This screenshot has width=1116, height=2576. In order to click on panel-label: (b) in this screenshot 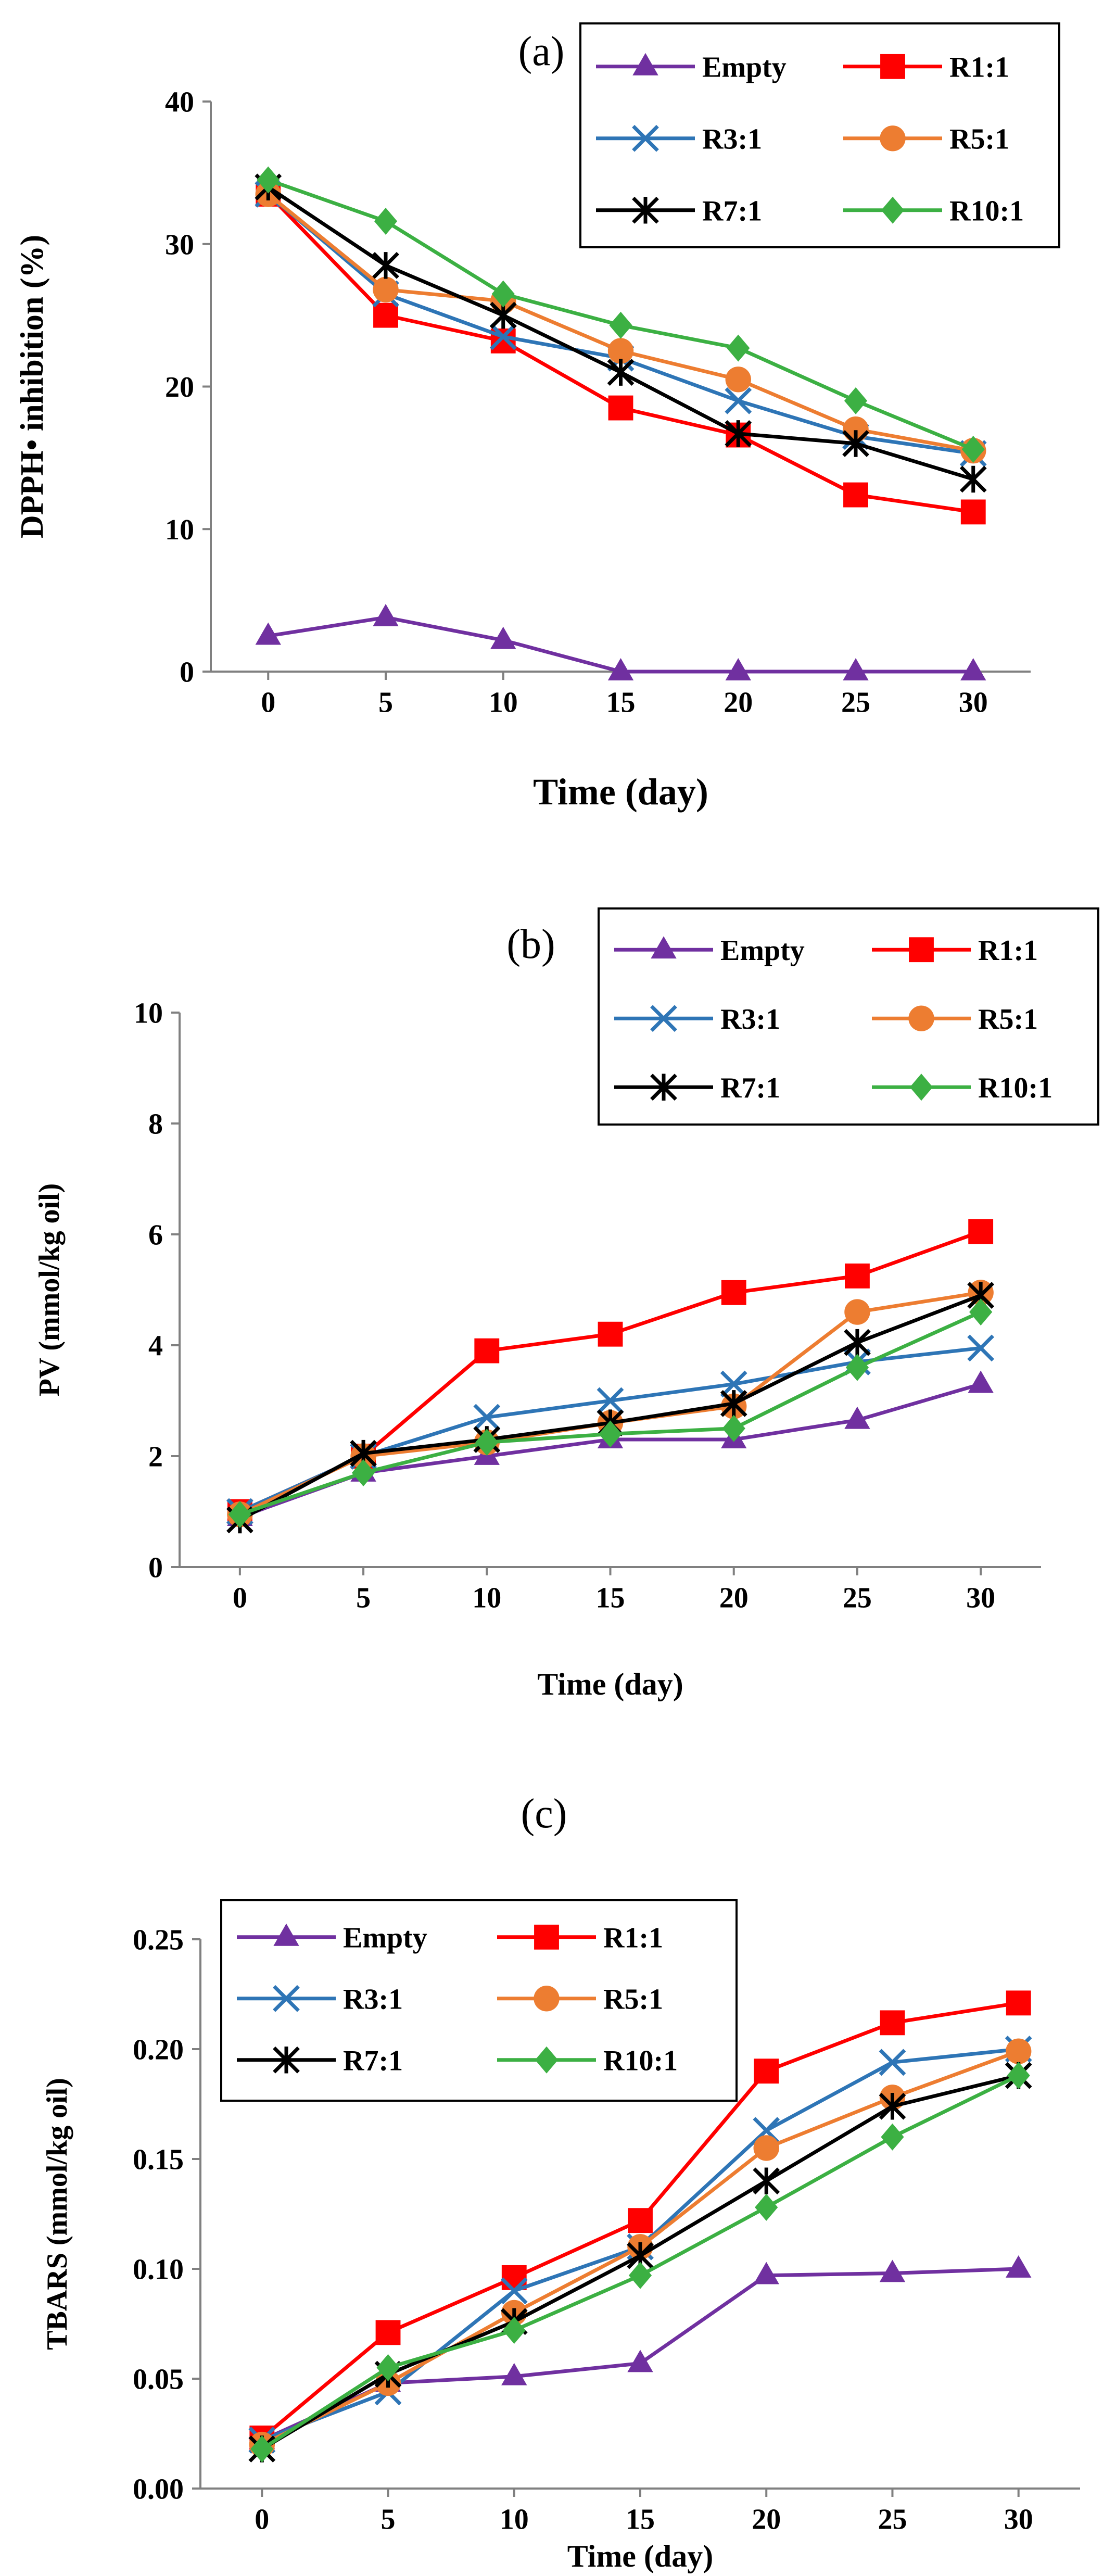, I will do `click(530, 944)`.